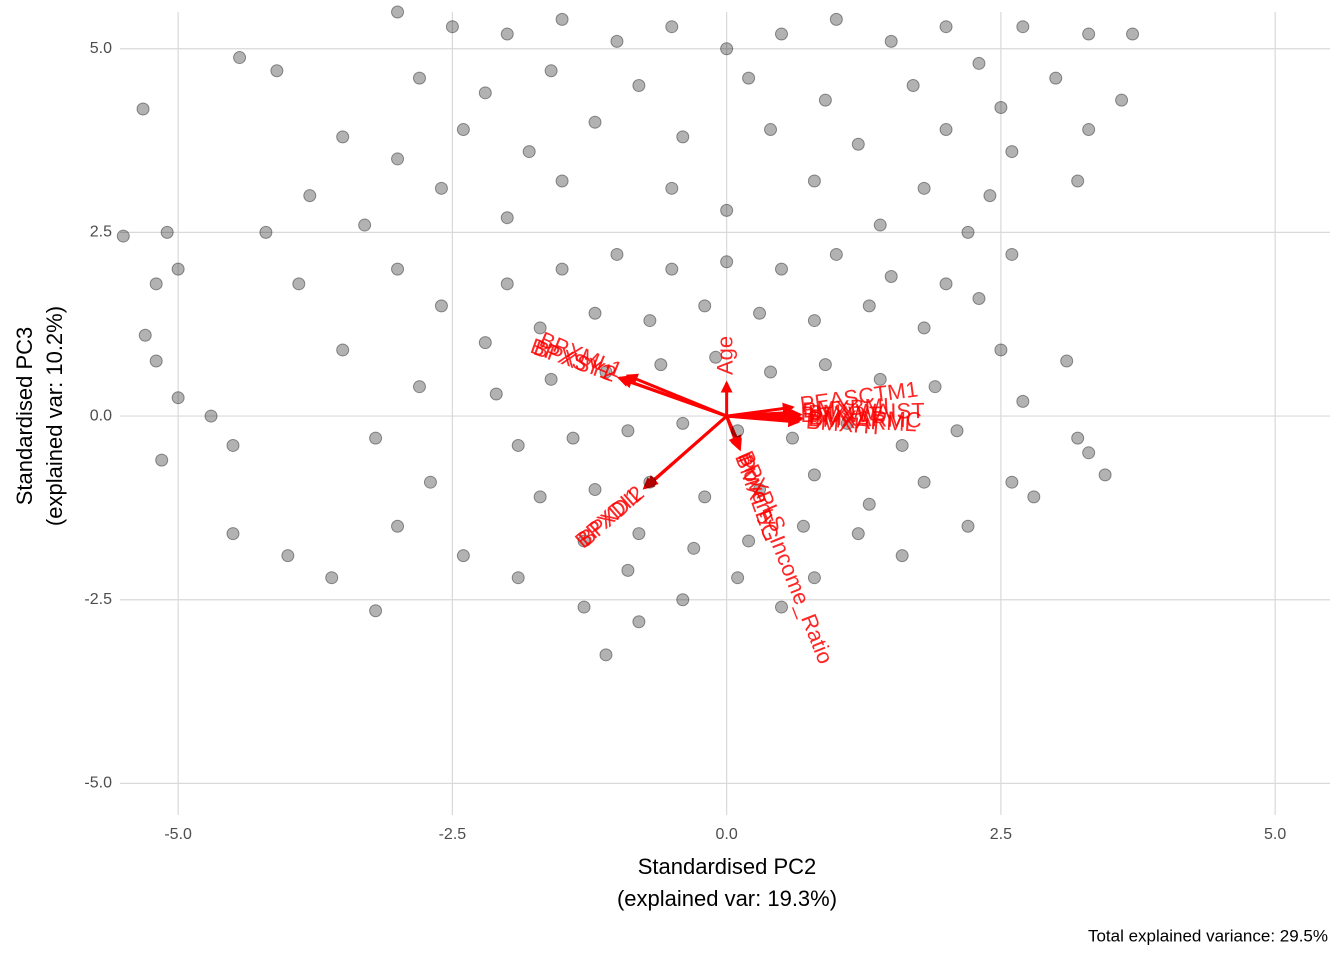 The image size is (1344, 965). I want to click on y-tick-label: 0.0, so click(101, 415).